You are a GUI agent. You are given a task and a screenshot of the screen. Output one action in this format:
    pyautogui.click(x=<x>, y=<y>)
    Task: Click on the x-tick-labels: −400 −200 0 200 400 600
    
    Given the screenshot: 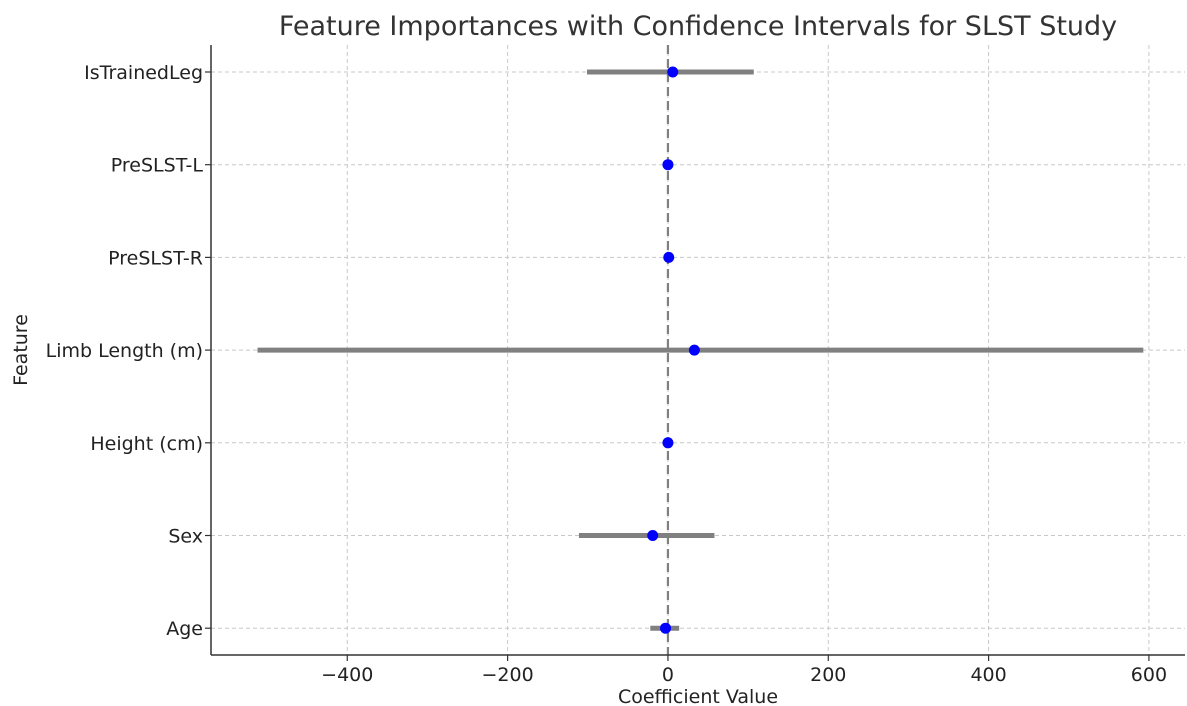 What is the action you would take?
    pyautogui.click(x=744, y=675)
    